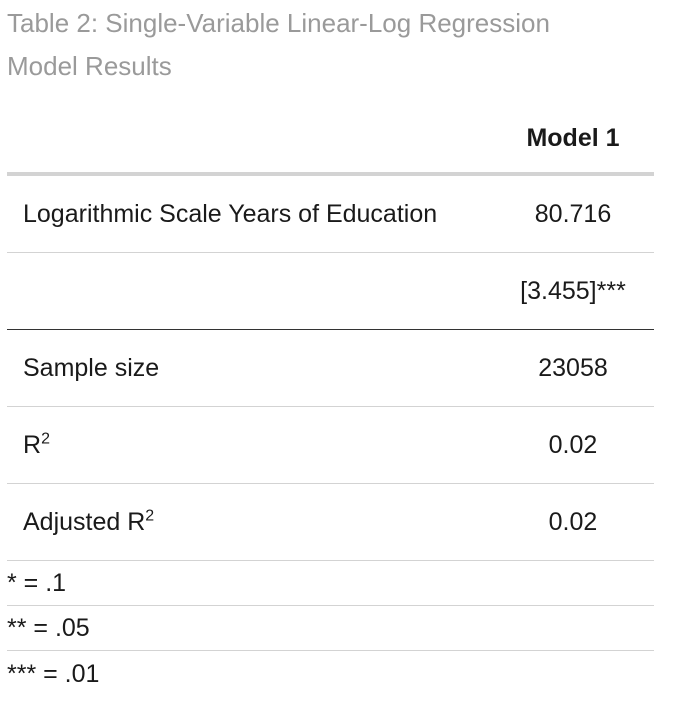  I want to click on significance-note: * = .1, so click(37, 583).